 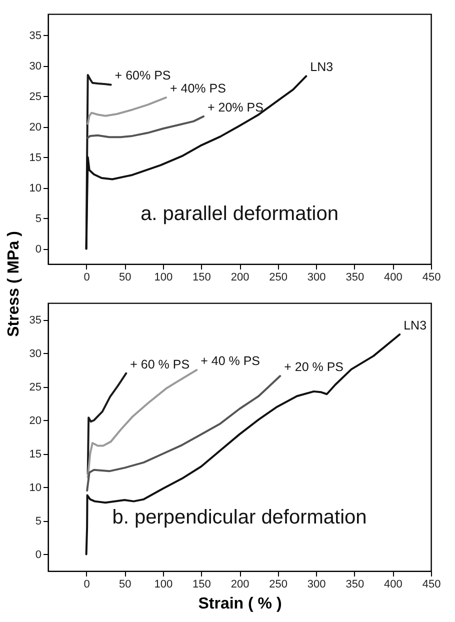 I want to click on series-label: + 20 % PS, so click(x=314, y=367).